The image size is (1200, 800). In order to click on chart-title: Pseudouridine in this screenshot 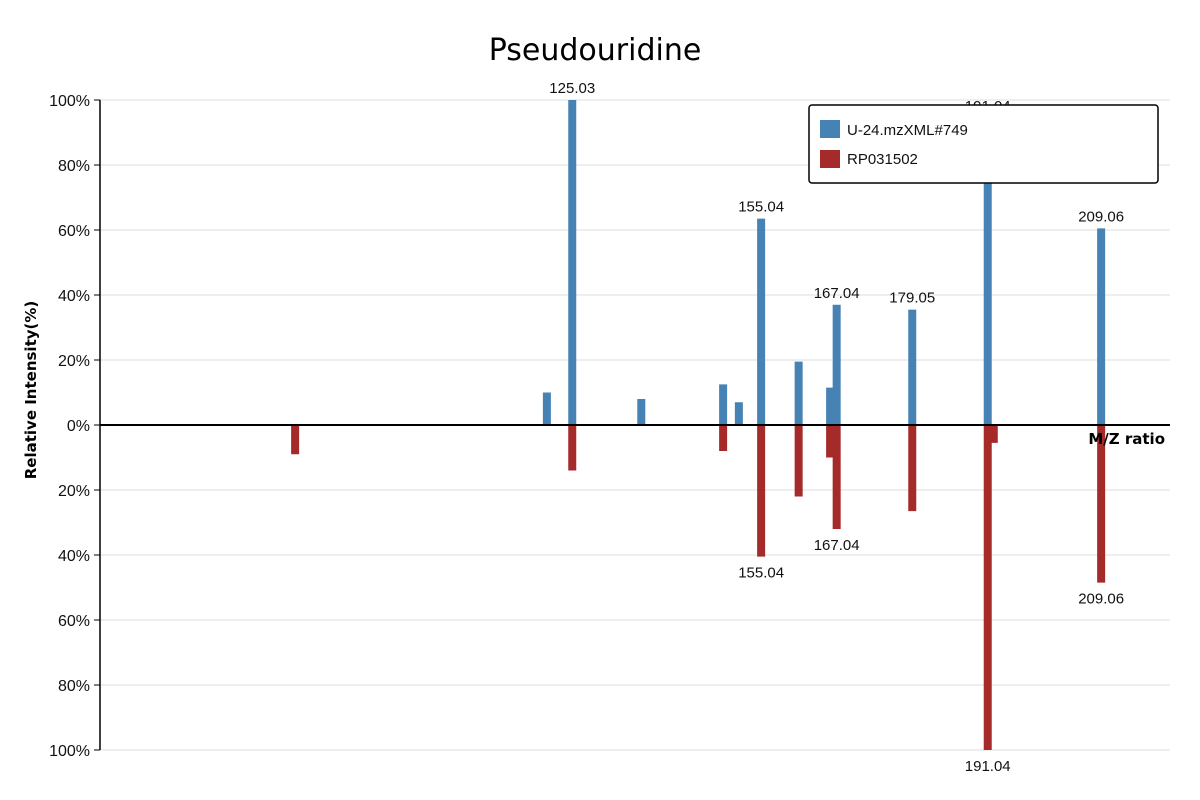, I will do `click(595, 50)`.